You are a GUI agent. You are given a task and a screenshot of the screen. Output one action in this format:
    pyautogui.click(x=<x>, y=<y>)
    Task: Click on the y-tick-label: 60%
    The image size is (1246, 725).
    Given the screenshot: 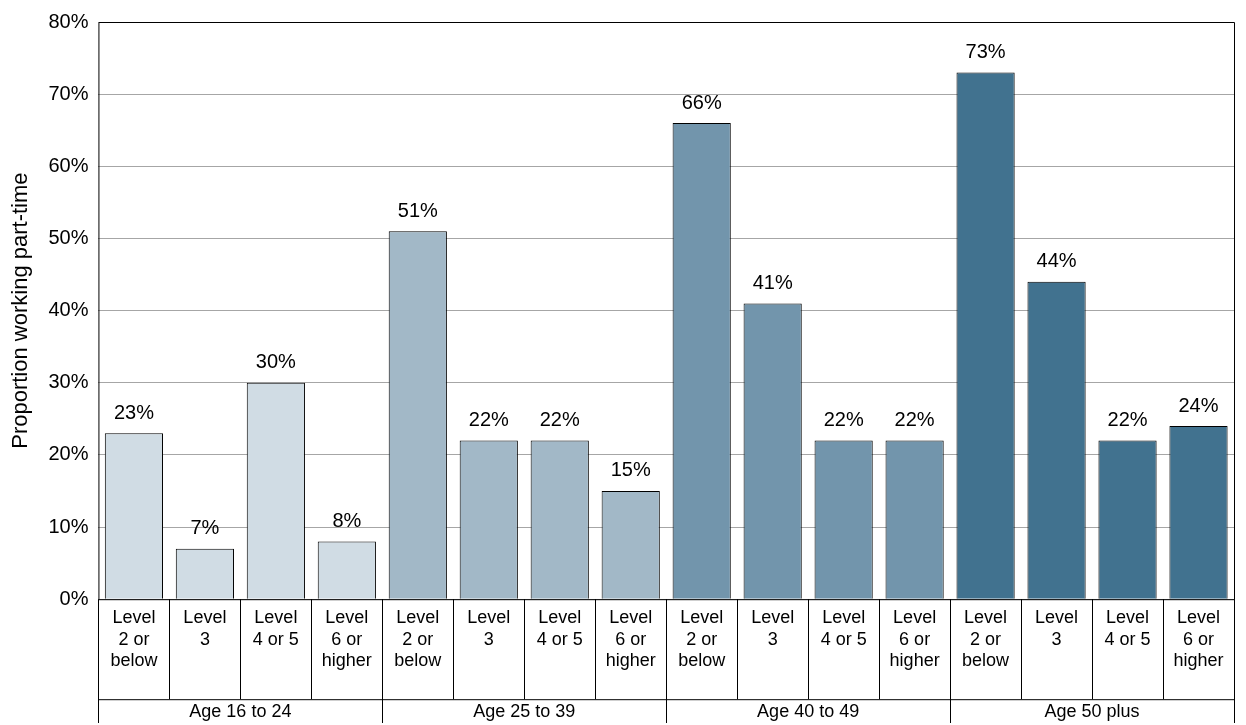 What is the action you would take?
    pyautogui.click(x=68, y=164)
    